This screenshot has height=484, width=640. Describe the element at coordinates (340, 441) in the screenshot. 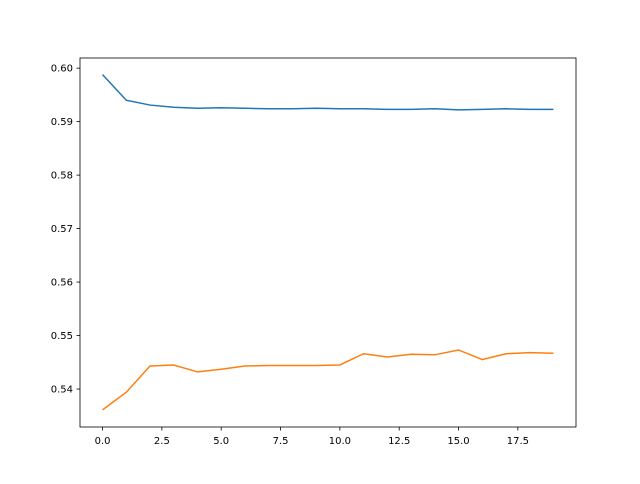

I see `x-tick-label: 10.0` at that location.